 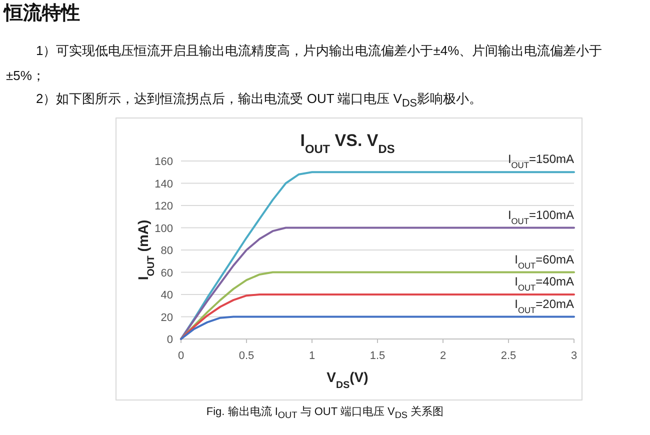 I want to click on series-label: I$_{OUT}$=20mA, so click(x=544, y=305).